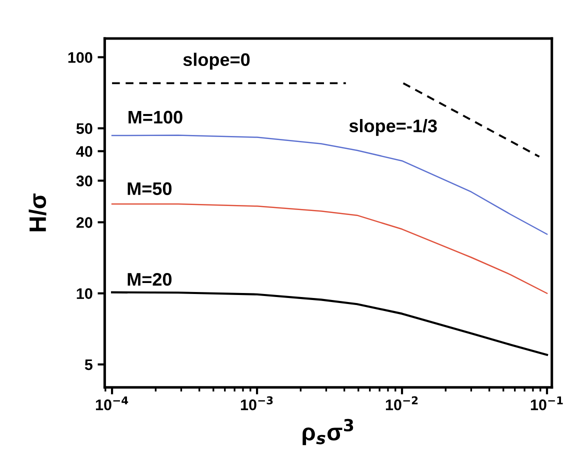 Image resolution: width=566 pixels, height=453 pixels. What do you see at coordinates (150, 279) in the screenshot?
I see `annotation: M=20` at bounding box center [150, 279].